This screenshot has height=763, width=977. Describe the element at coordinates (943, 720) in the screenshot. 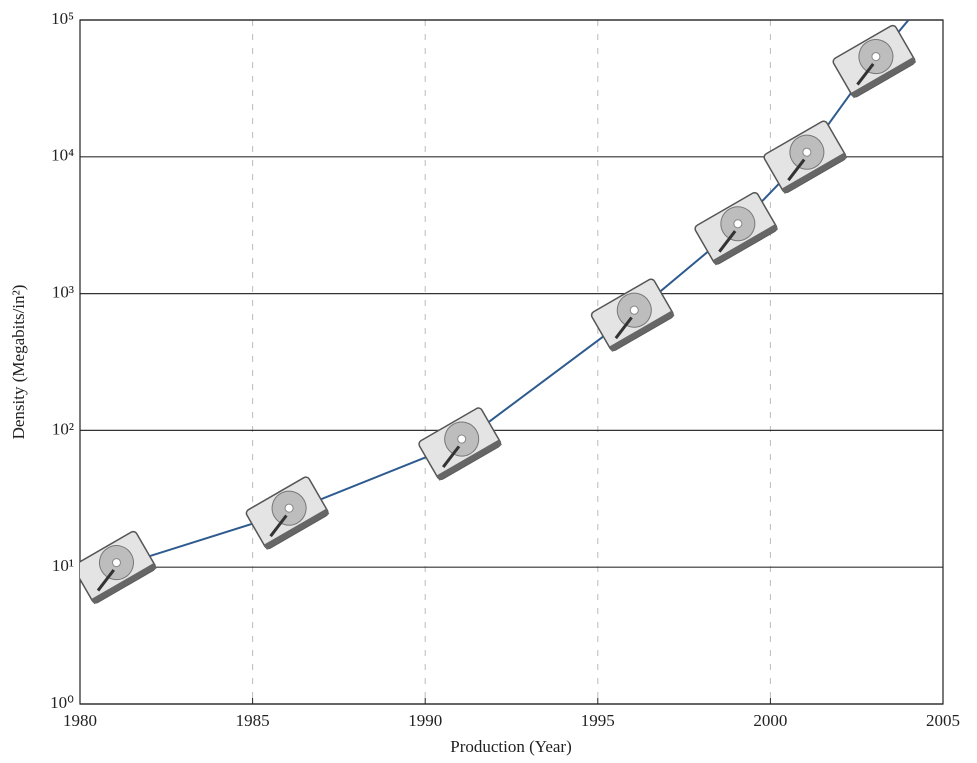

I see `x-tick-label: 2005` at that location.